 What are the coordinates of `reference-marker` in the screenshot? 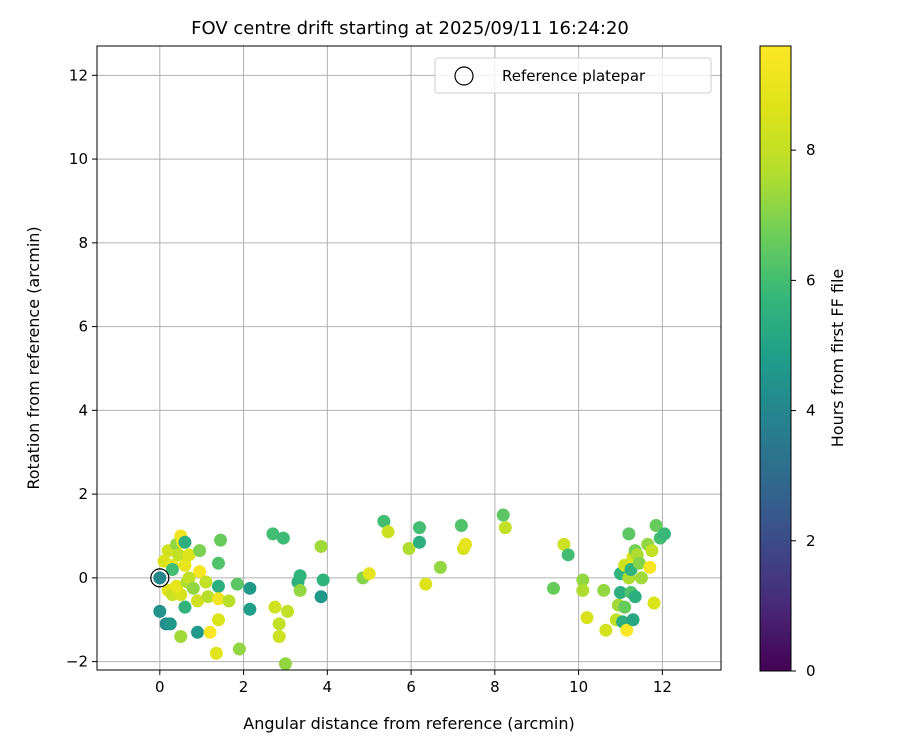 It's located at (160, 578).